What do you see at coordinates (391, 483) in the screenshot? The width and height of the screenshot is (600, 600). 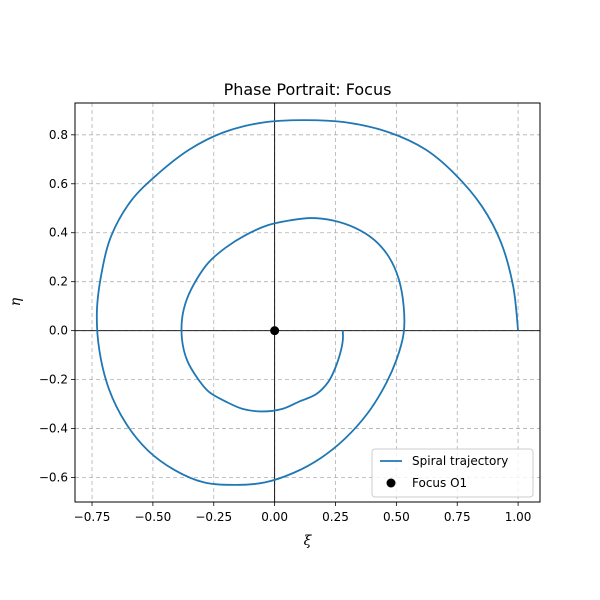 I see `legend-marker-focus` at bounding box center [391, 483].